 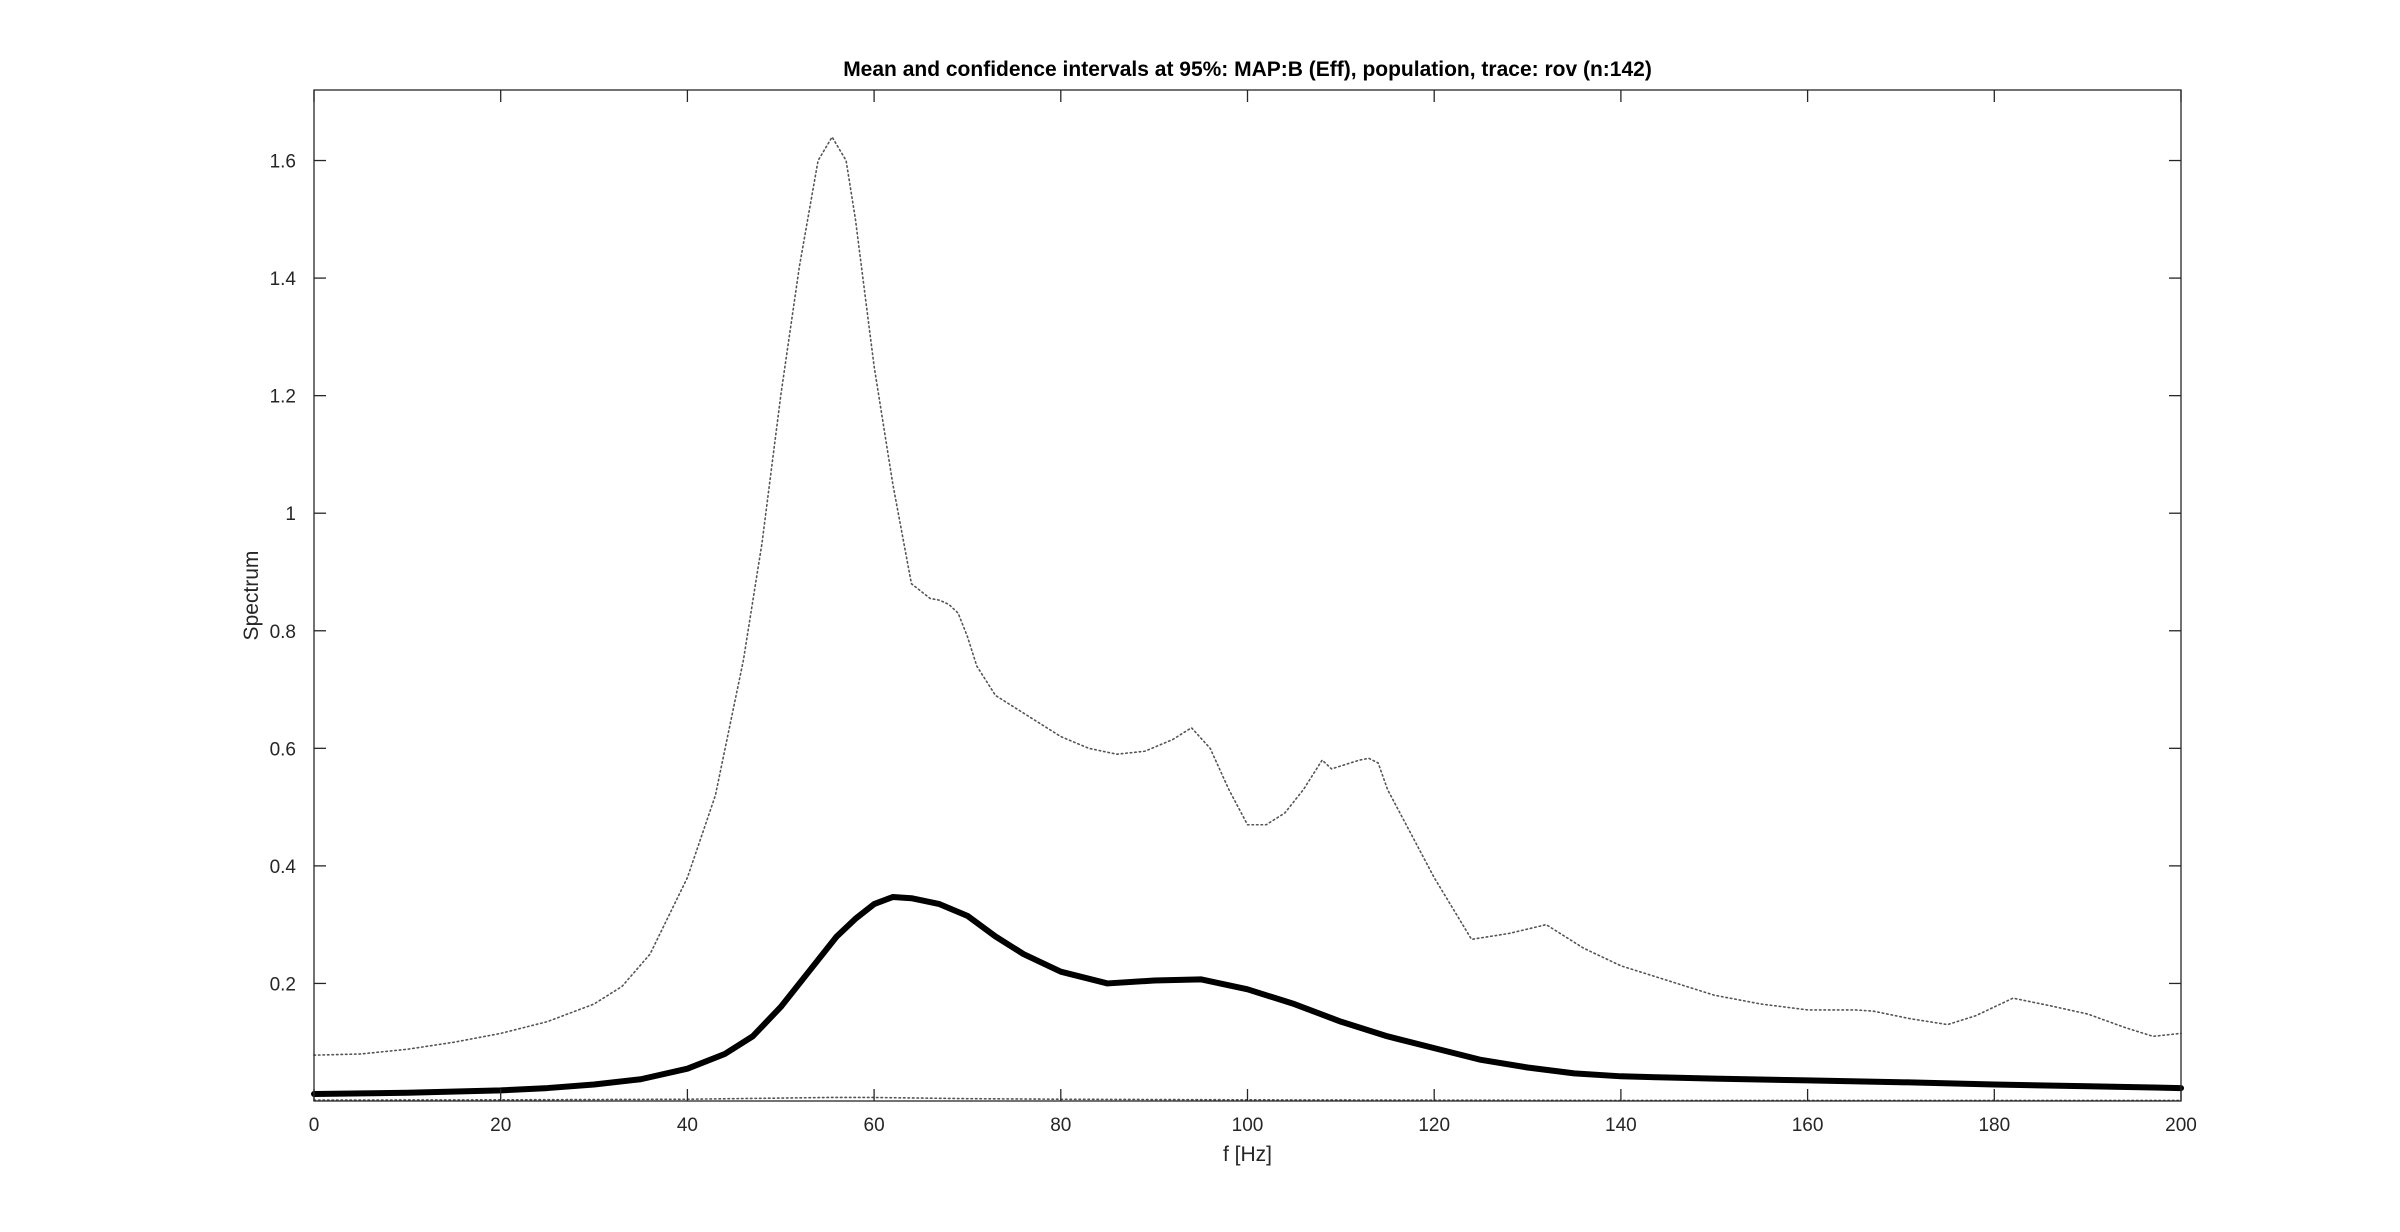 What do you see at coordinates (687, 1125) in the screenshot?
I see `x-tick-label: 40` at bounding box center [687, 1125].